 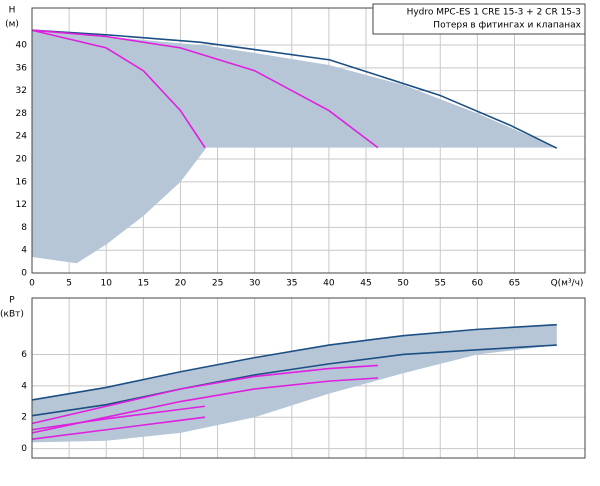 I want to click on y-tick-label: 6, so click(x=24, y=355).